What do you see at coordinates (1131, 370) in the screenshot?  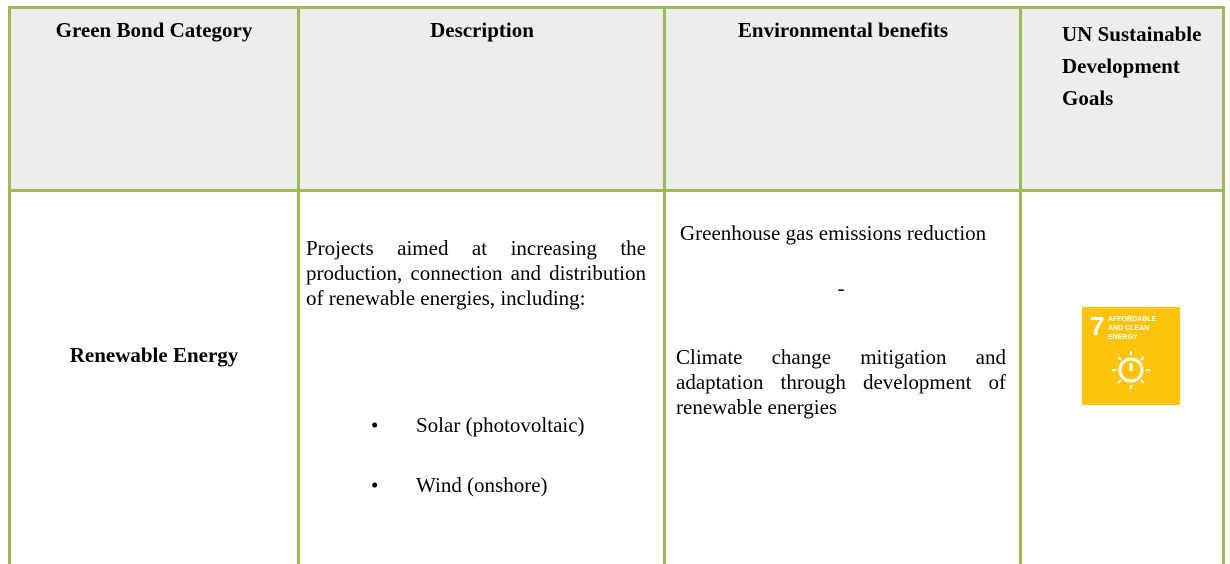 I see `sdg-sun` at bounding box center [1131, 370].